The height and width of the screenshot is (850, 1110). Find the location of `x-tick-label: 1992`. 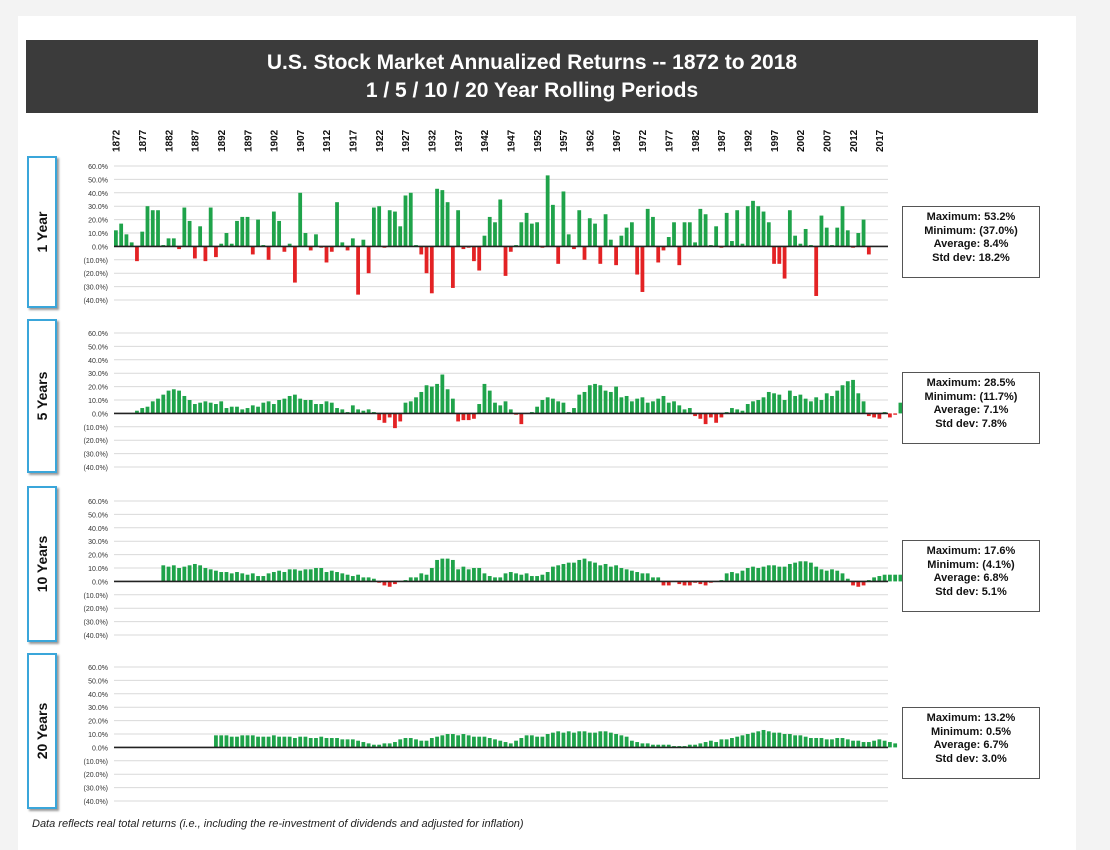

x-tick-label: 1992 is located at coordinates (748, 140).